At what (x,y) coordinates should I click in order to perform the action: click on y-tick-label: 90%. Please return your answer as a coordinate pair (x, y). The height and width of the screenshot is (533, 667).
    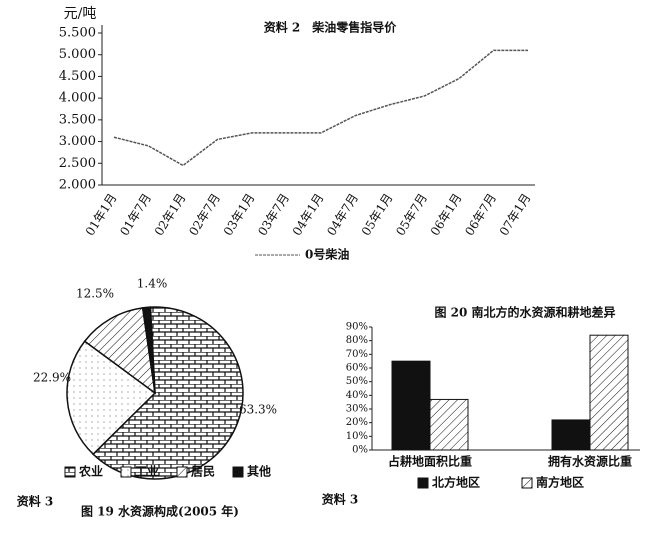
    Looking at the image, I should click on (357, 327).